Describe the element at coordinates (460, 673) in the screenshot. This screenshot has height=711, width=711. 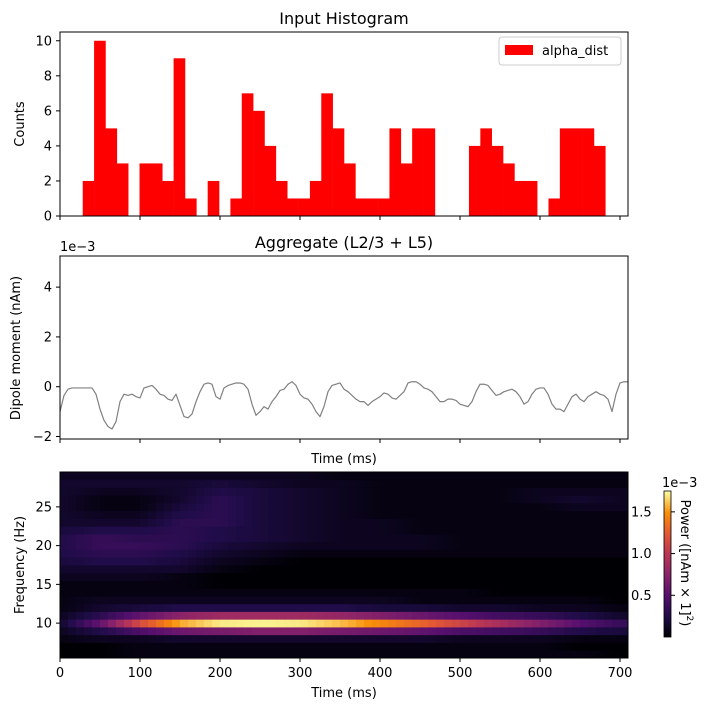
I see `x-tick-label: 500` at that location.